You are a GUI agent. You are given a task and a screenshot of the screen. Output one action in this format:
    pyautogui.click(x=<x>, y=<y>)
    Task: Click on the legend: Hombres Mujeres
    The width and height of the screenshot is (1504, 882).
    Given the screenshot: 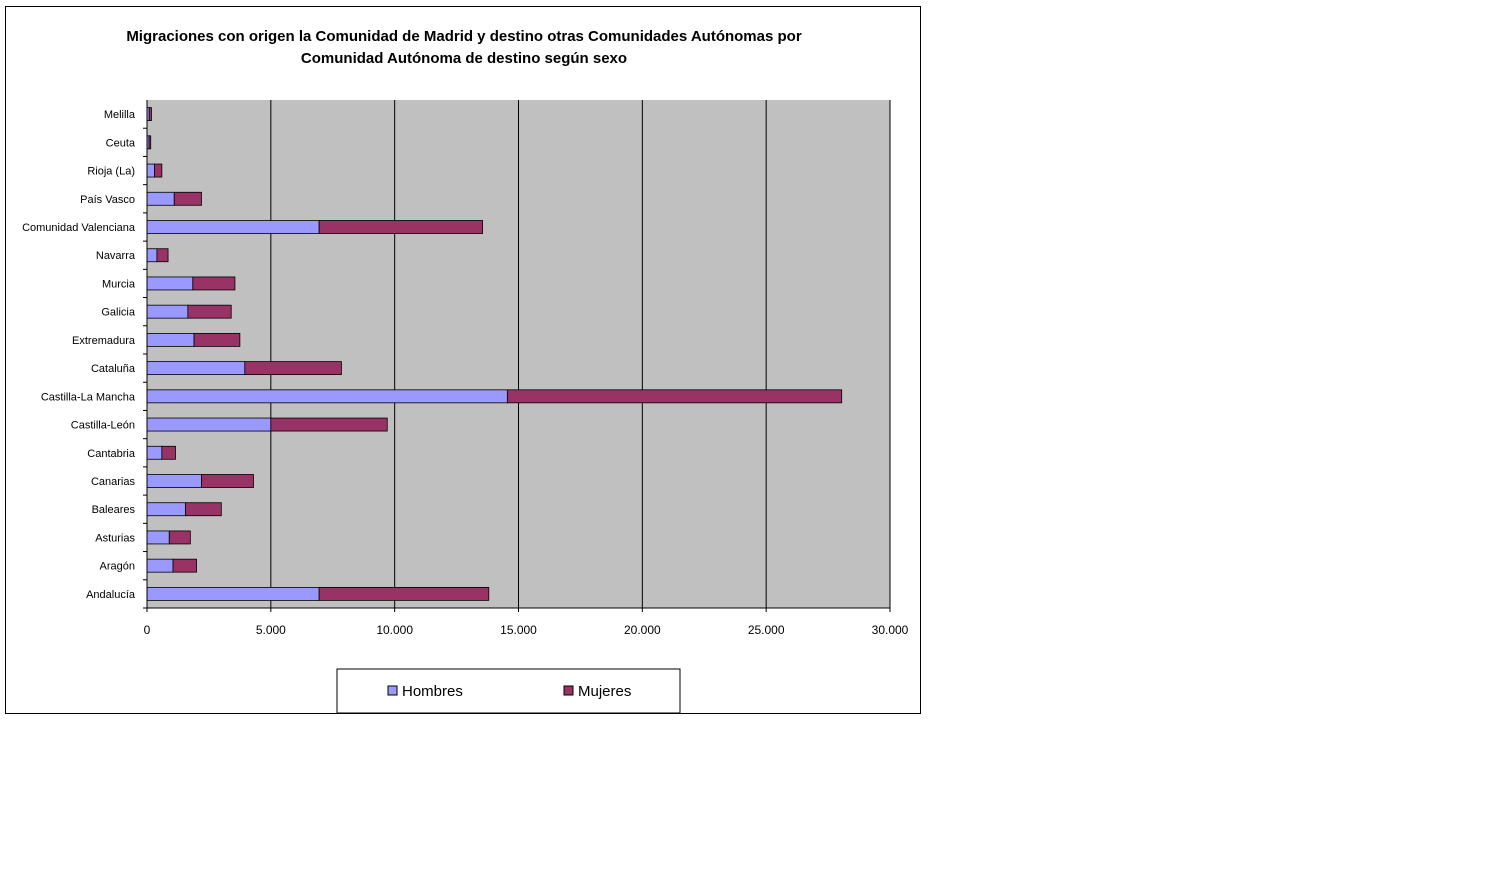 What is the action you would take?
    pyautogui.click(x=508, y=690)
    